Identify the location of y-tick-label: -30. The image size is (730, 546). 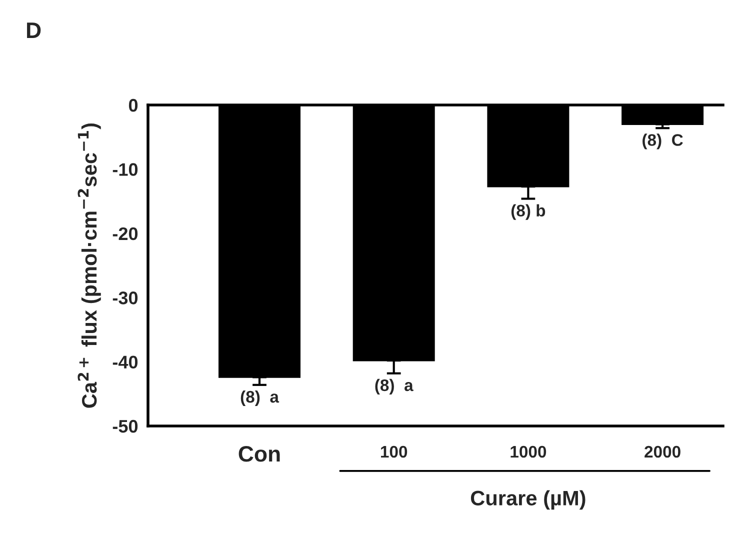
(125, 298).